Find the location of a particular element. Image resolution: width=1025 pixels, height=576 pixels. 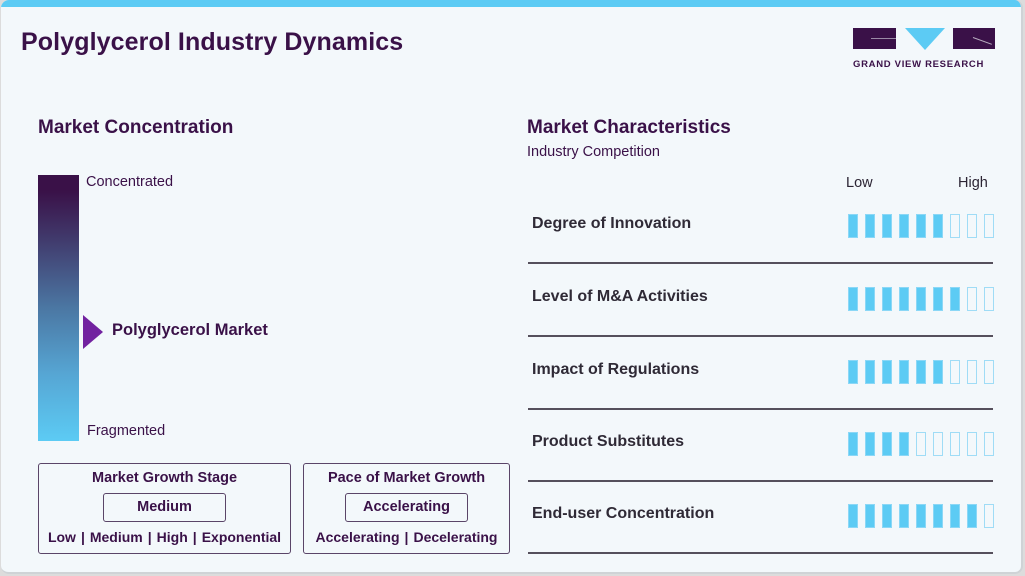

industry-competition-subheading: Industry Competition is located at coordinates (593, 152).